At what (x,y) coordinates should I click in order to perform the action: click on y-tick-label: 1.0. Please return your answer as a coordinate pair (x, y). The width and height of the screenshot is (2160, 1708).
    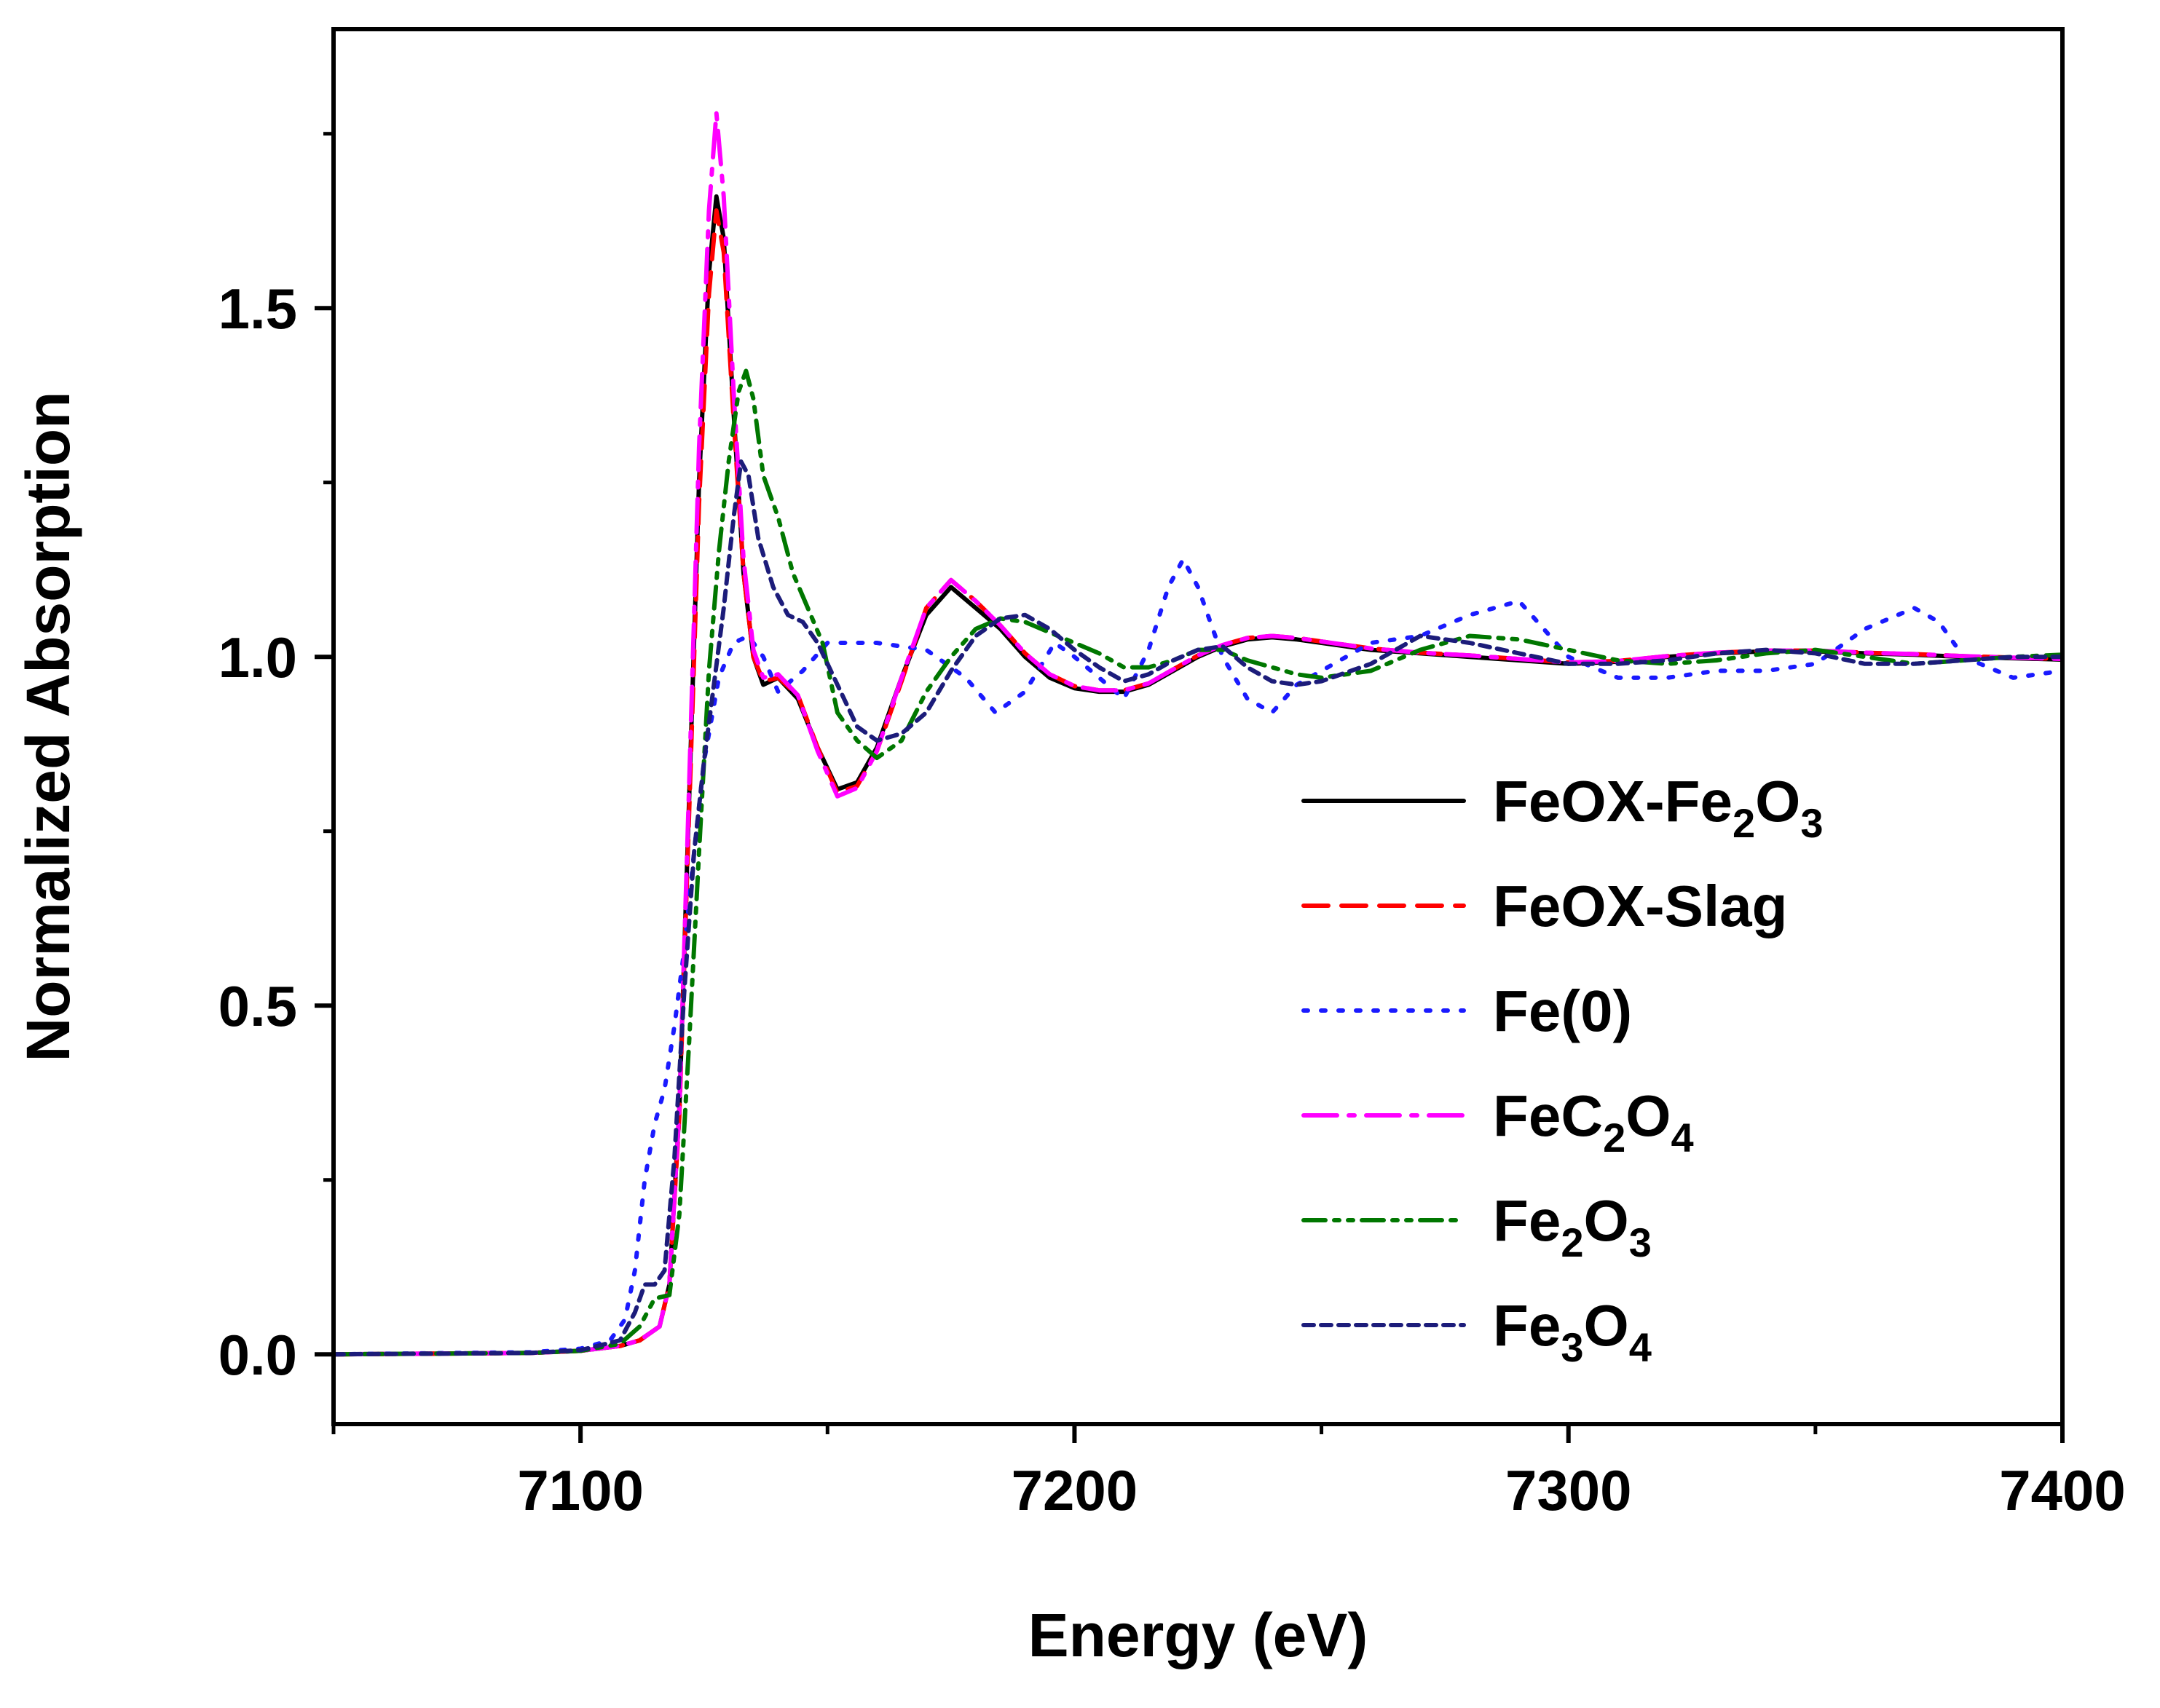
    Looking at the image, I should click on (257, 657).